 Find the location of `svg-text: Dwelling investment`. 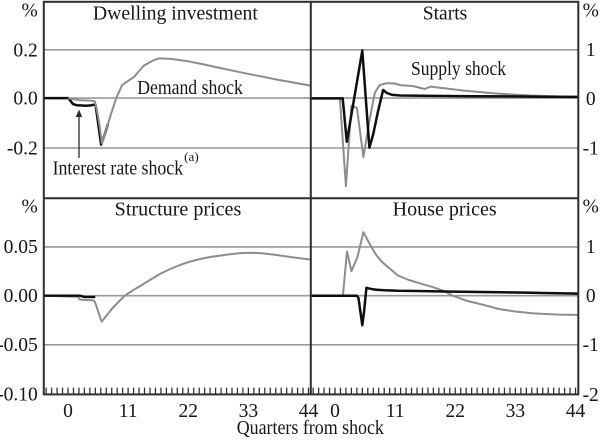

svg-text: Dwelling investment is located at coordinates (176, 13).